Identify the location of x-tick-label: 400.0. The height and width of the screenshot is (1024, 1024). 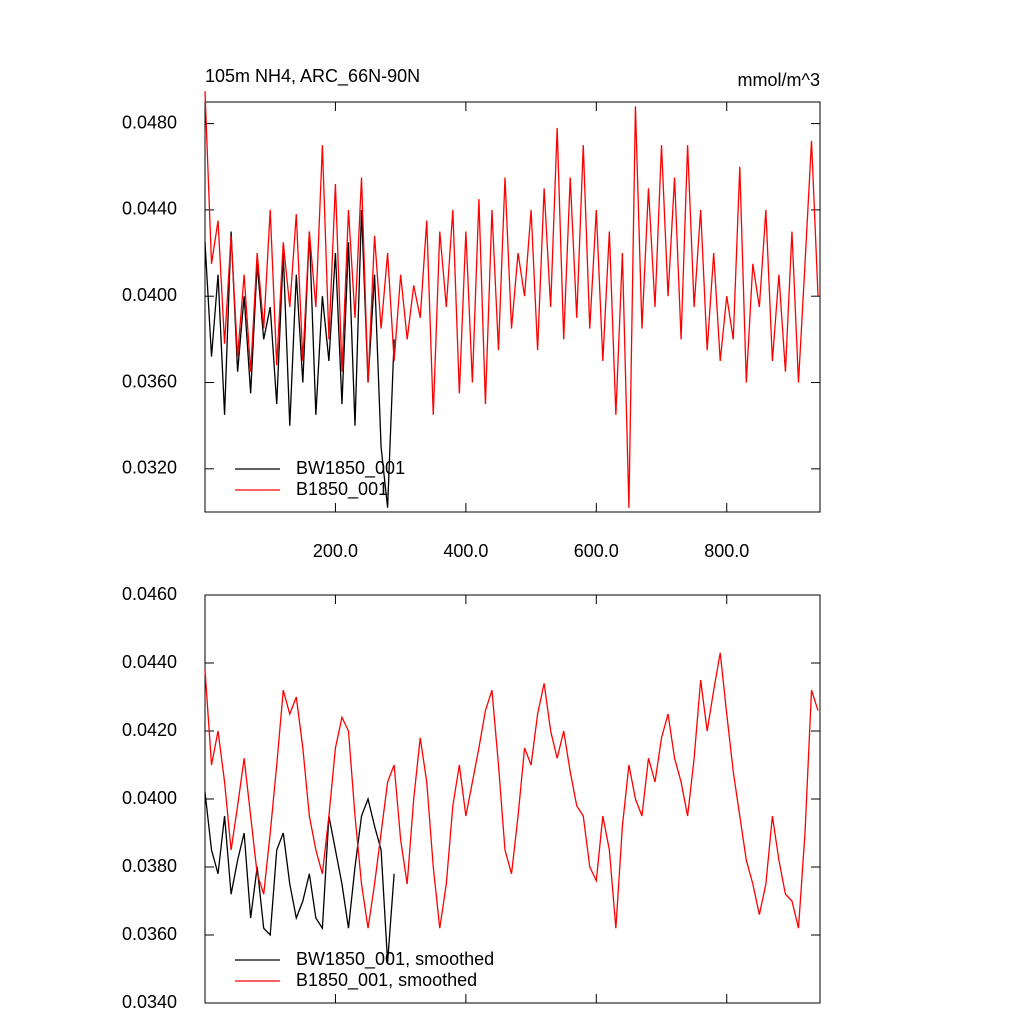
(465, 551).